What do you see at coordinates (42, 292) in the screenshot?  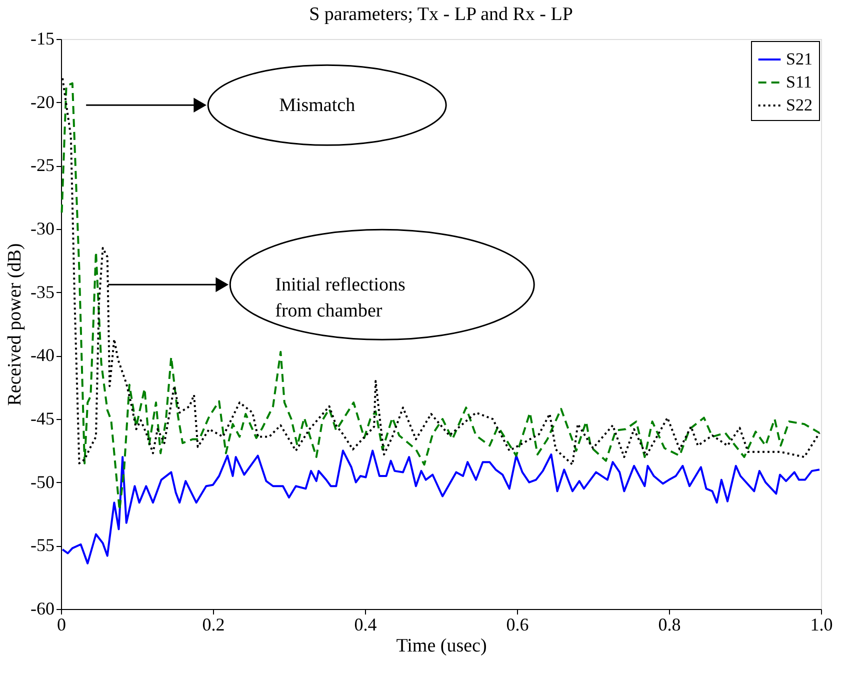 I see `y-tick-label: -35` at bounding box center [42, 292].